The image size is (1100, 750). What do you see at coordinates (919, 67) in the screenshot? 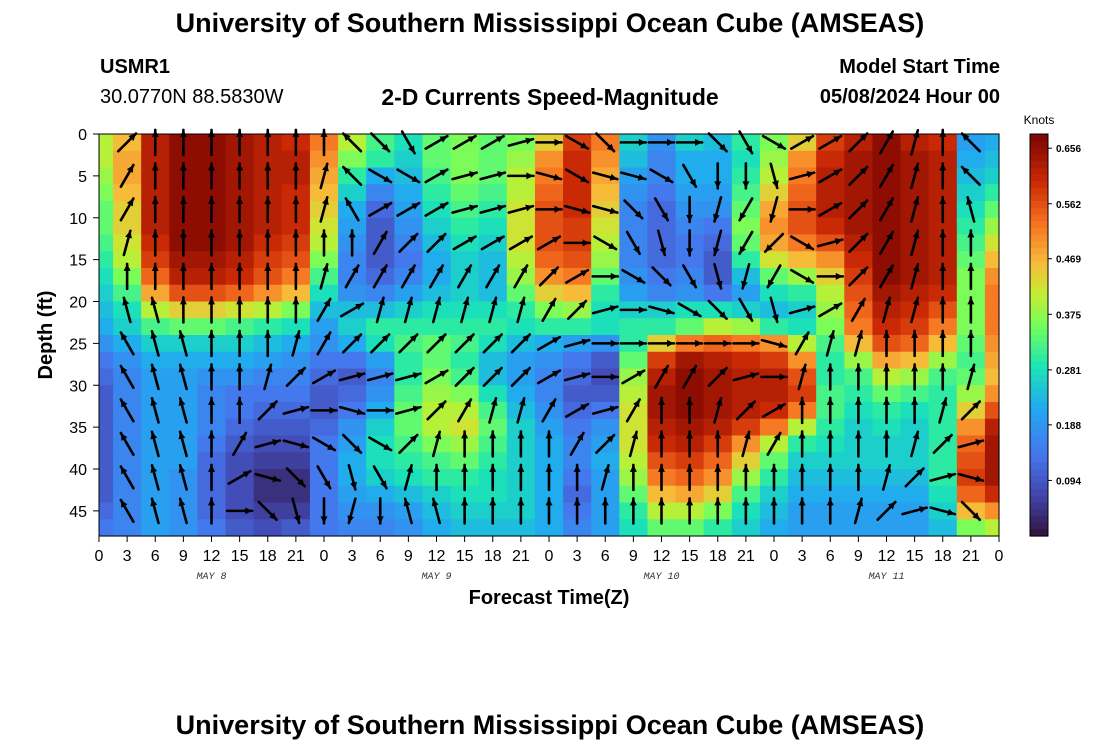
I see `model-start-label: Model Start Time` at bounding box center [919, 67].